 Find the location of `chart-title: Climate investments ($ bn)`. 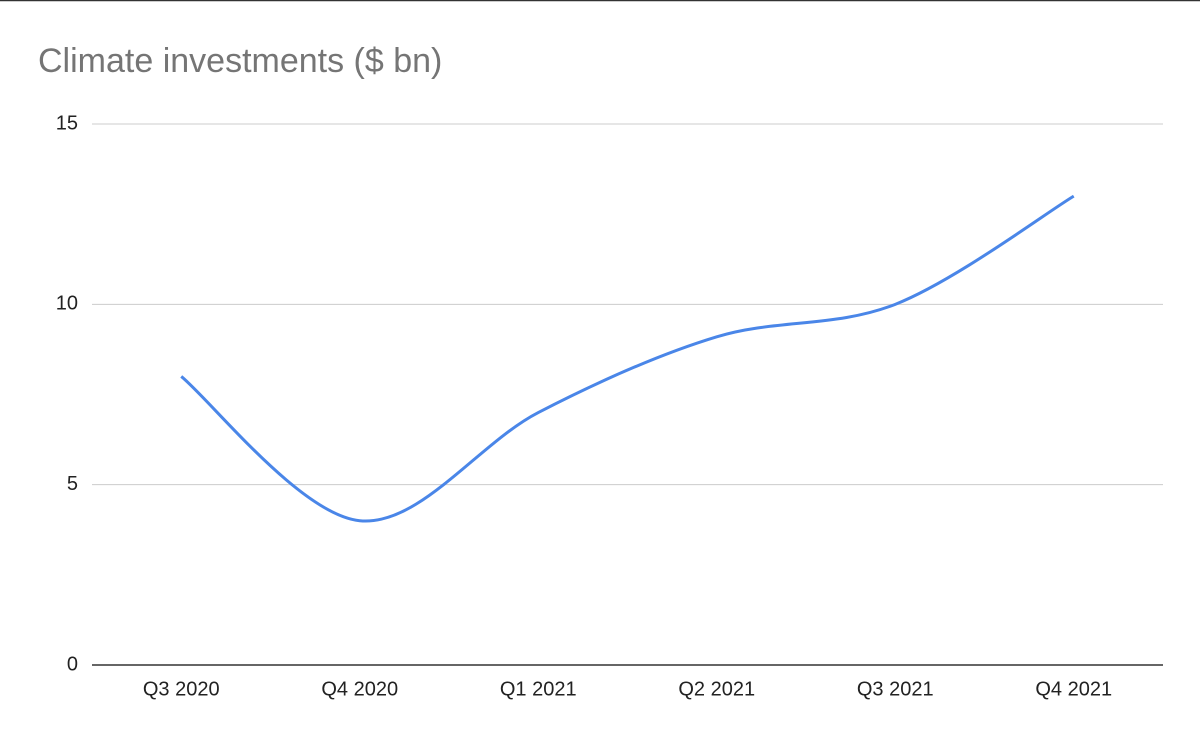

chart-title: Climate investments ($ bn) is located at coordinates (240, 61).